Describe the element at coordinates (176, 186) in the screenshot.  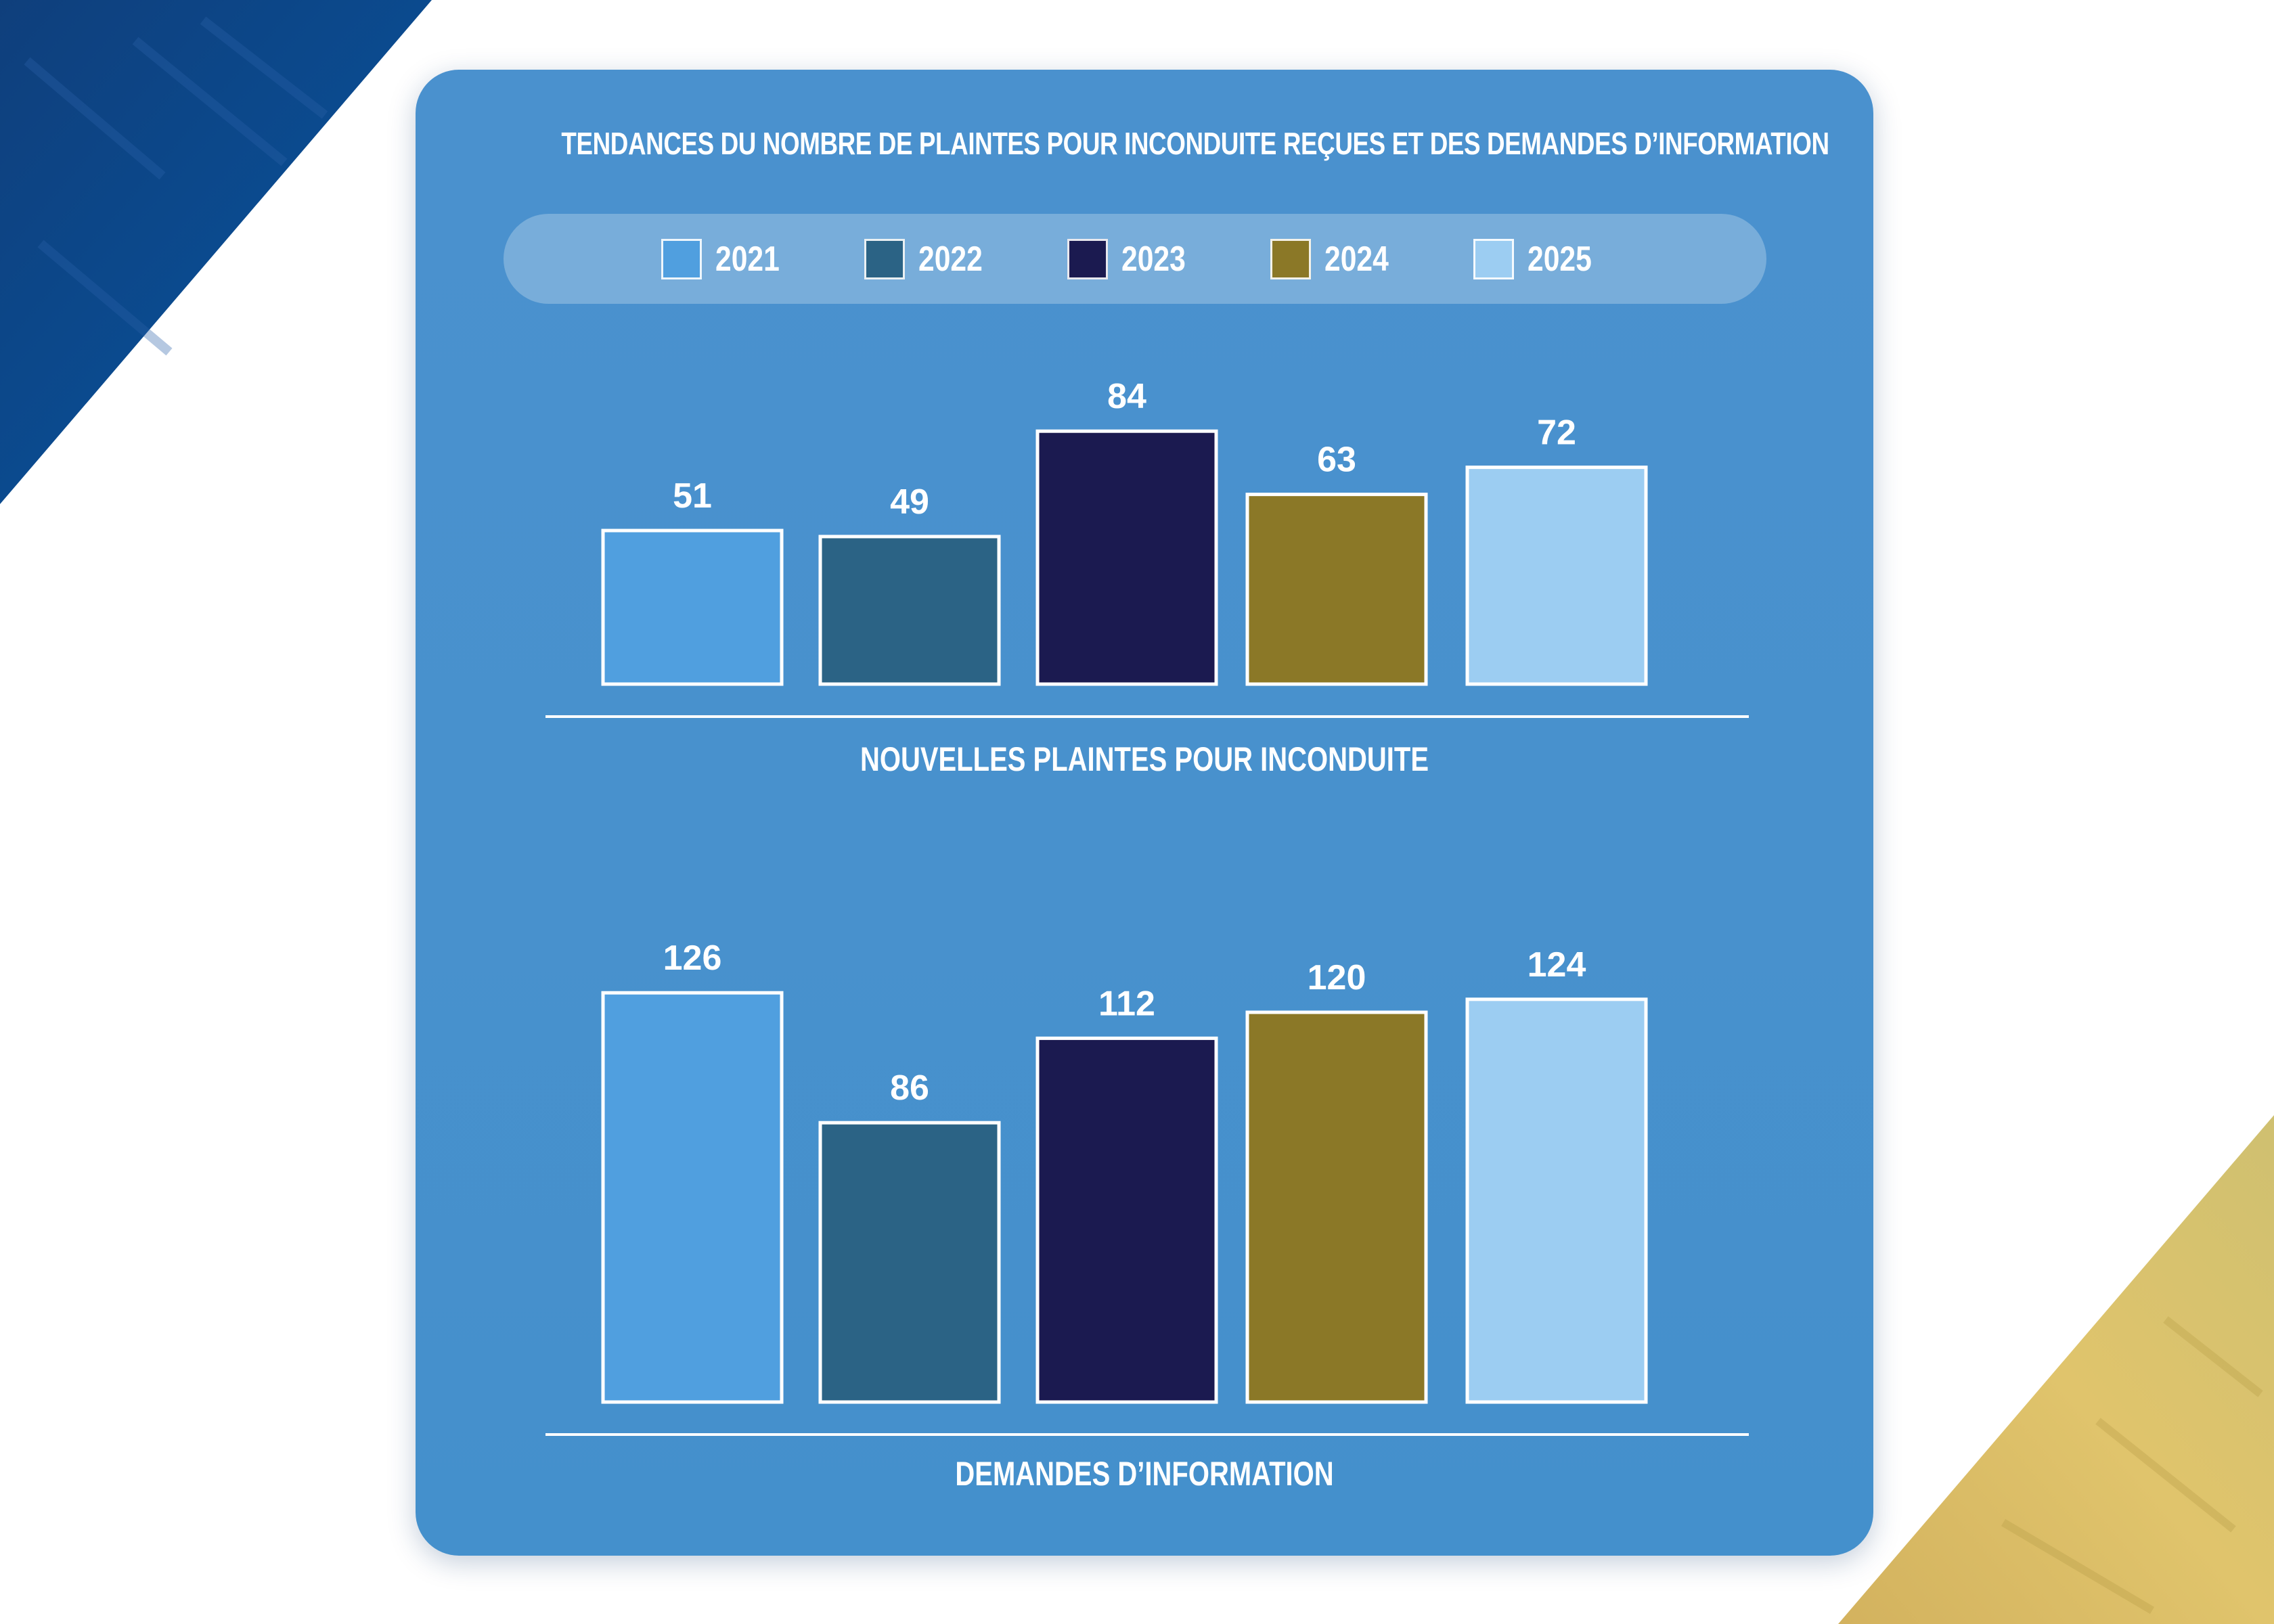
I see `blue-corner-texture` at that location.